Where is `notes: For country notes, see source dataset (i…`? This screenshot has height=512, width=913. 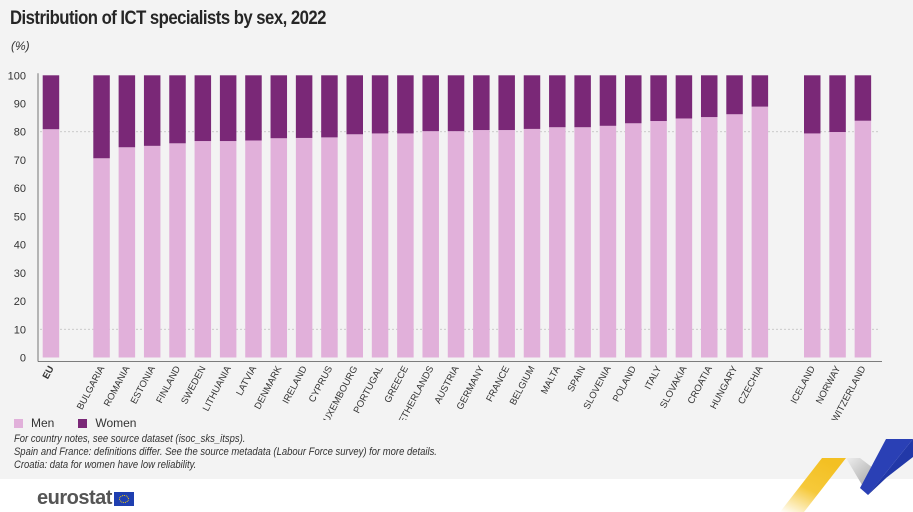
notes: For country notes, see source dataset (i… is located at coordinates (225, 452).